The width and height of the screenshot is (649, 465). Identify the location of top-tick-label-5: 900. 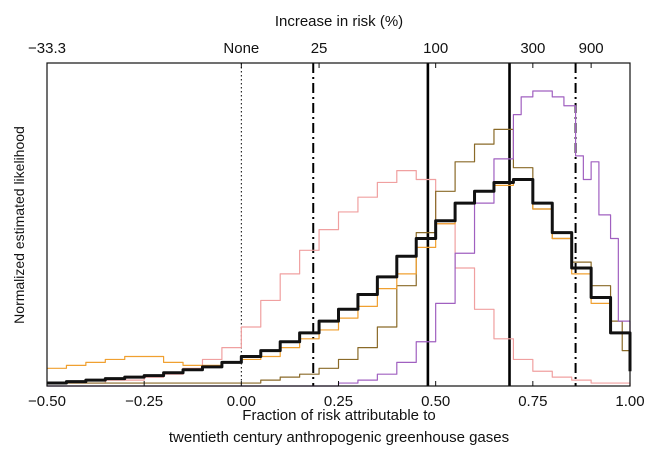
(591, 48).